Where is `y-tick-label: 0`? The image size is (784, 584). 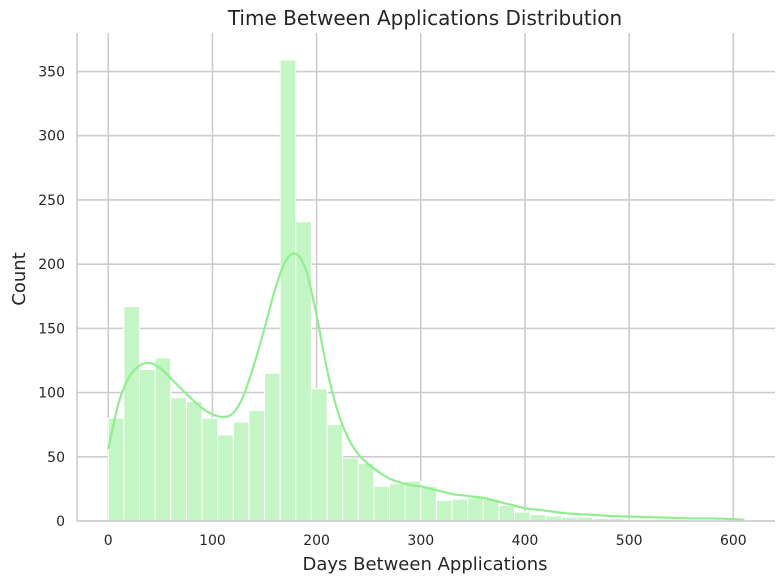 y-tick-label: 0 is located at coordinates (60, 522).